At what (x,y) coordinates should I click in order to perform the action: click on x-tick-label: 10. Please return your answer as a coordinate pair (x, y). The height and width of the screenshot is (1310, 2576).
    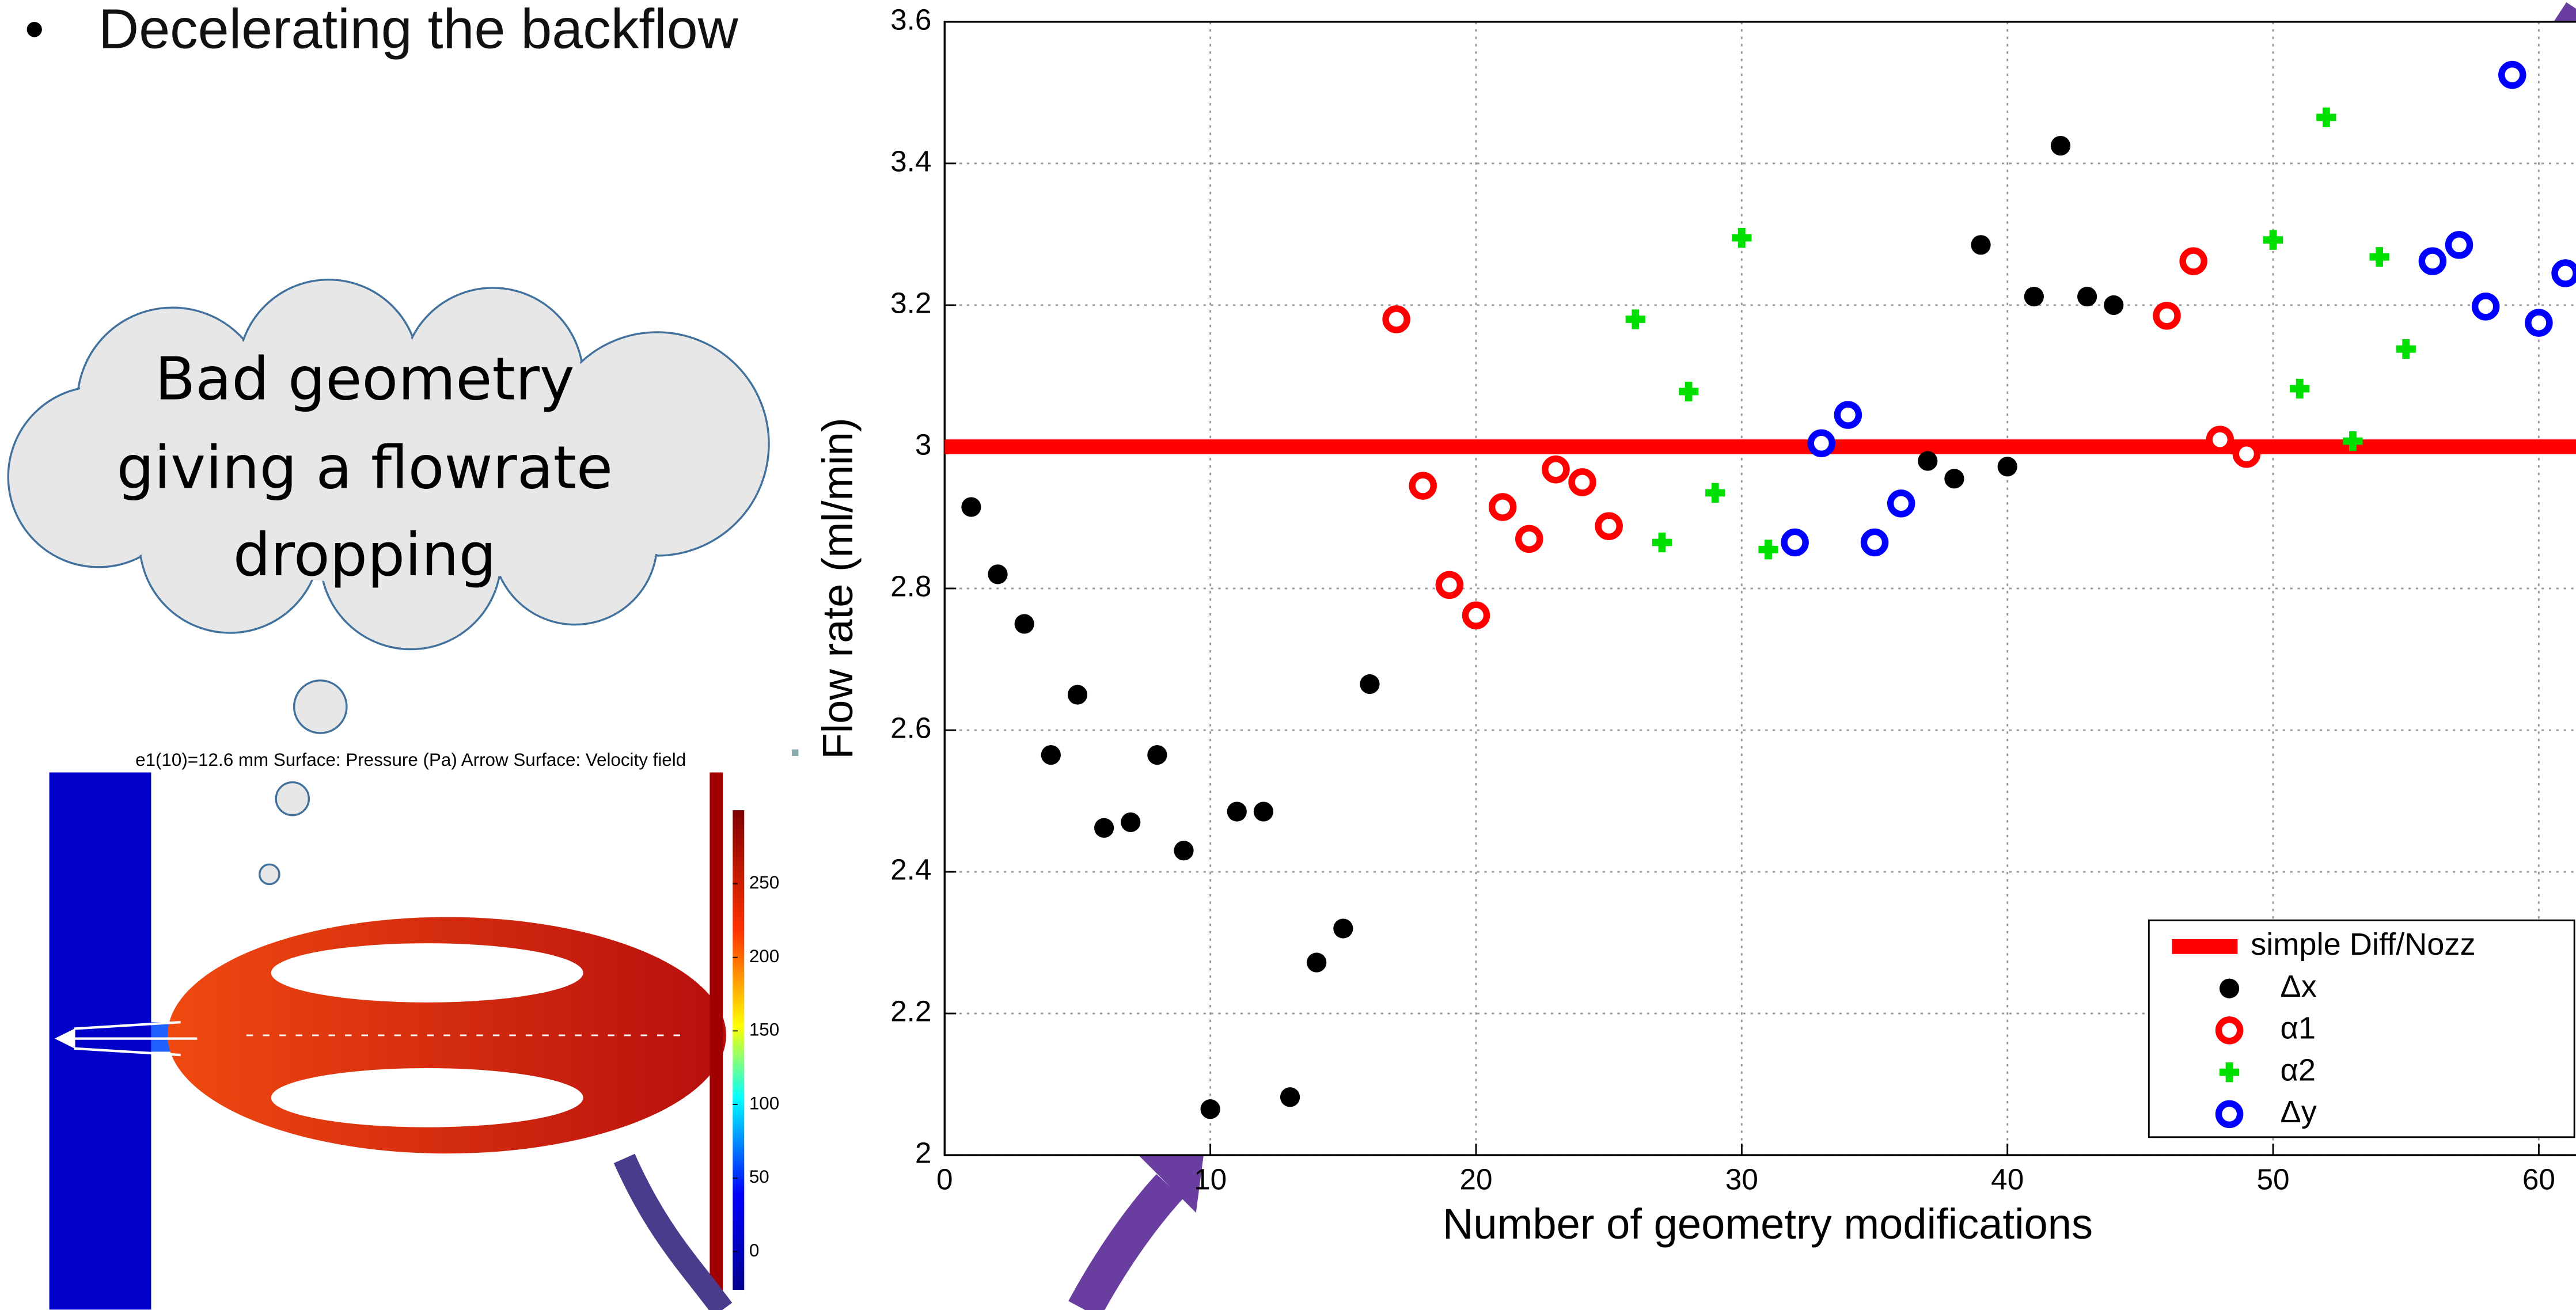
    Looking at the image, I should click on (1210, 1179).